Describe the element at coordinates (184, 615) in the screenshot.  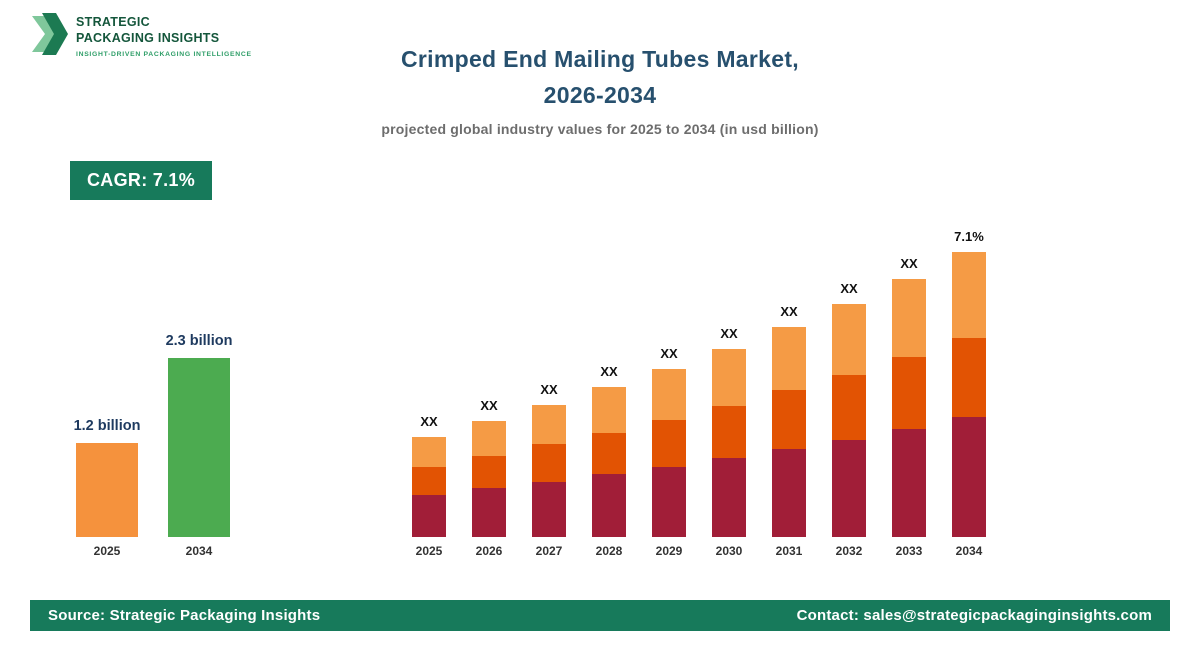
I see `footer-source: Source: Strategic Packaging Insights` at that location.